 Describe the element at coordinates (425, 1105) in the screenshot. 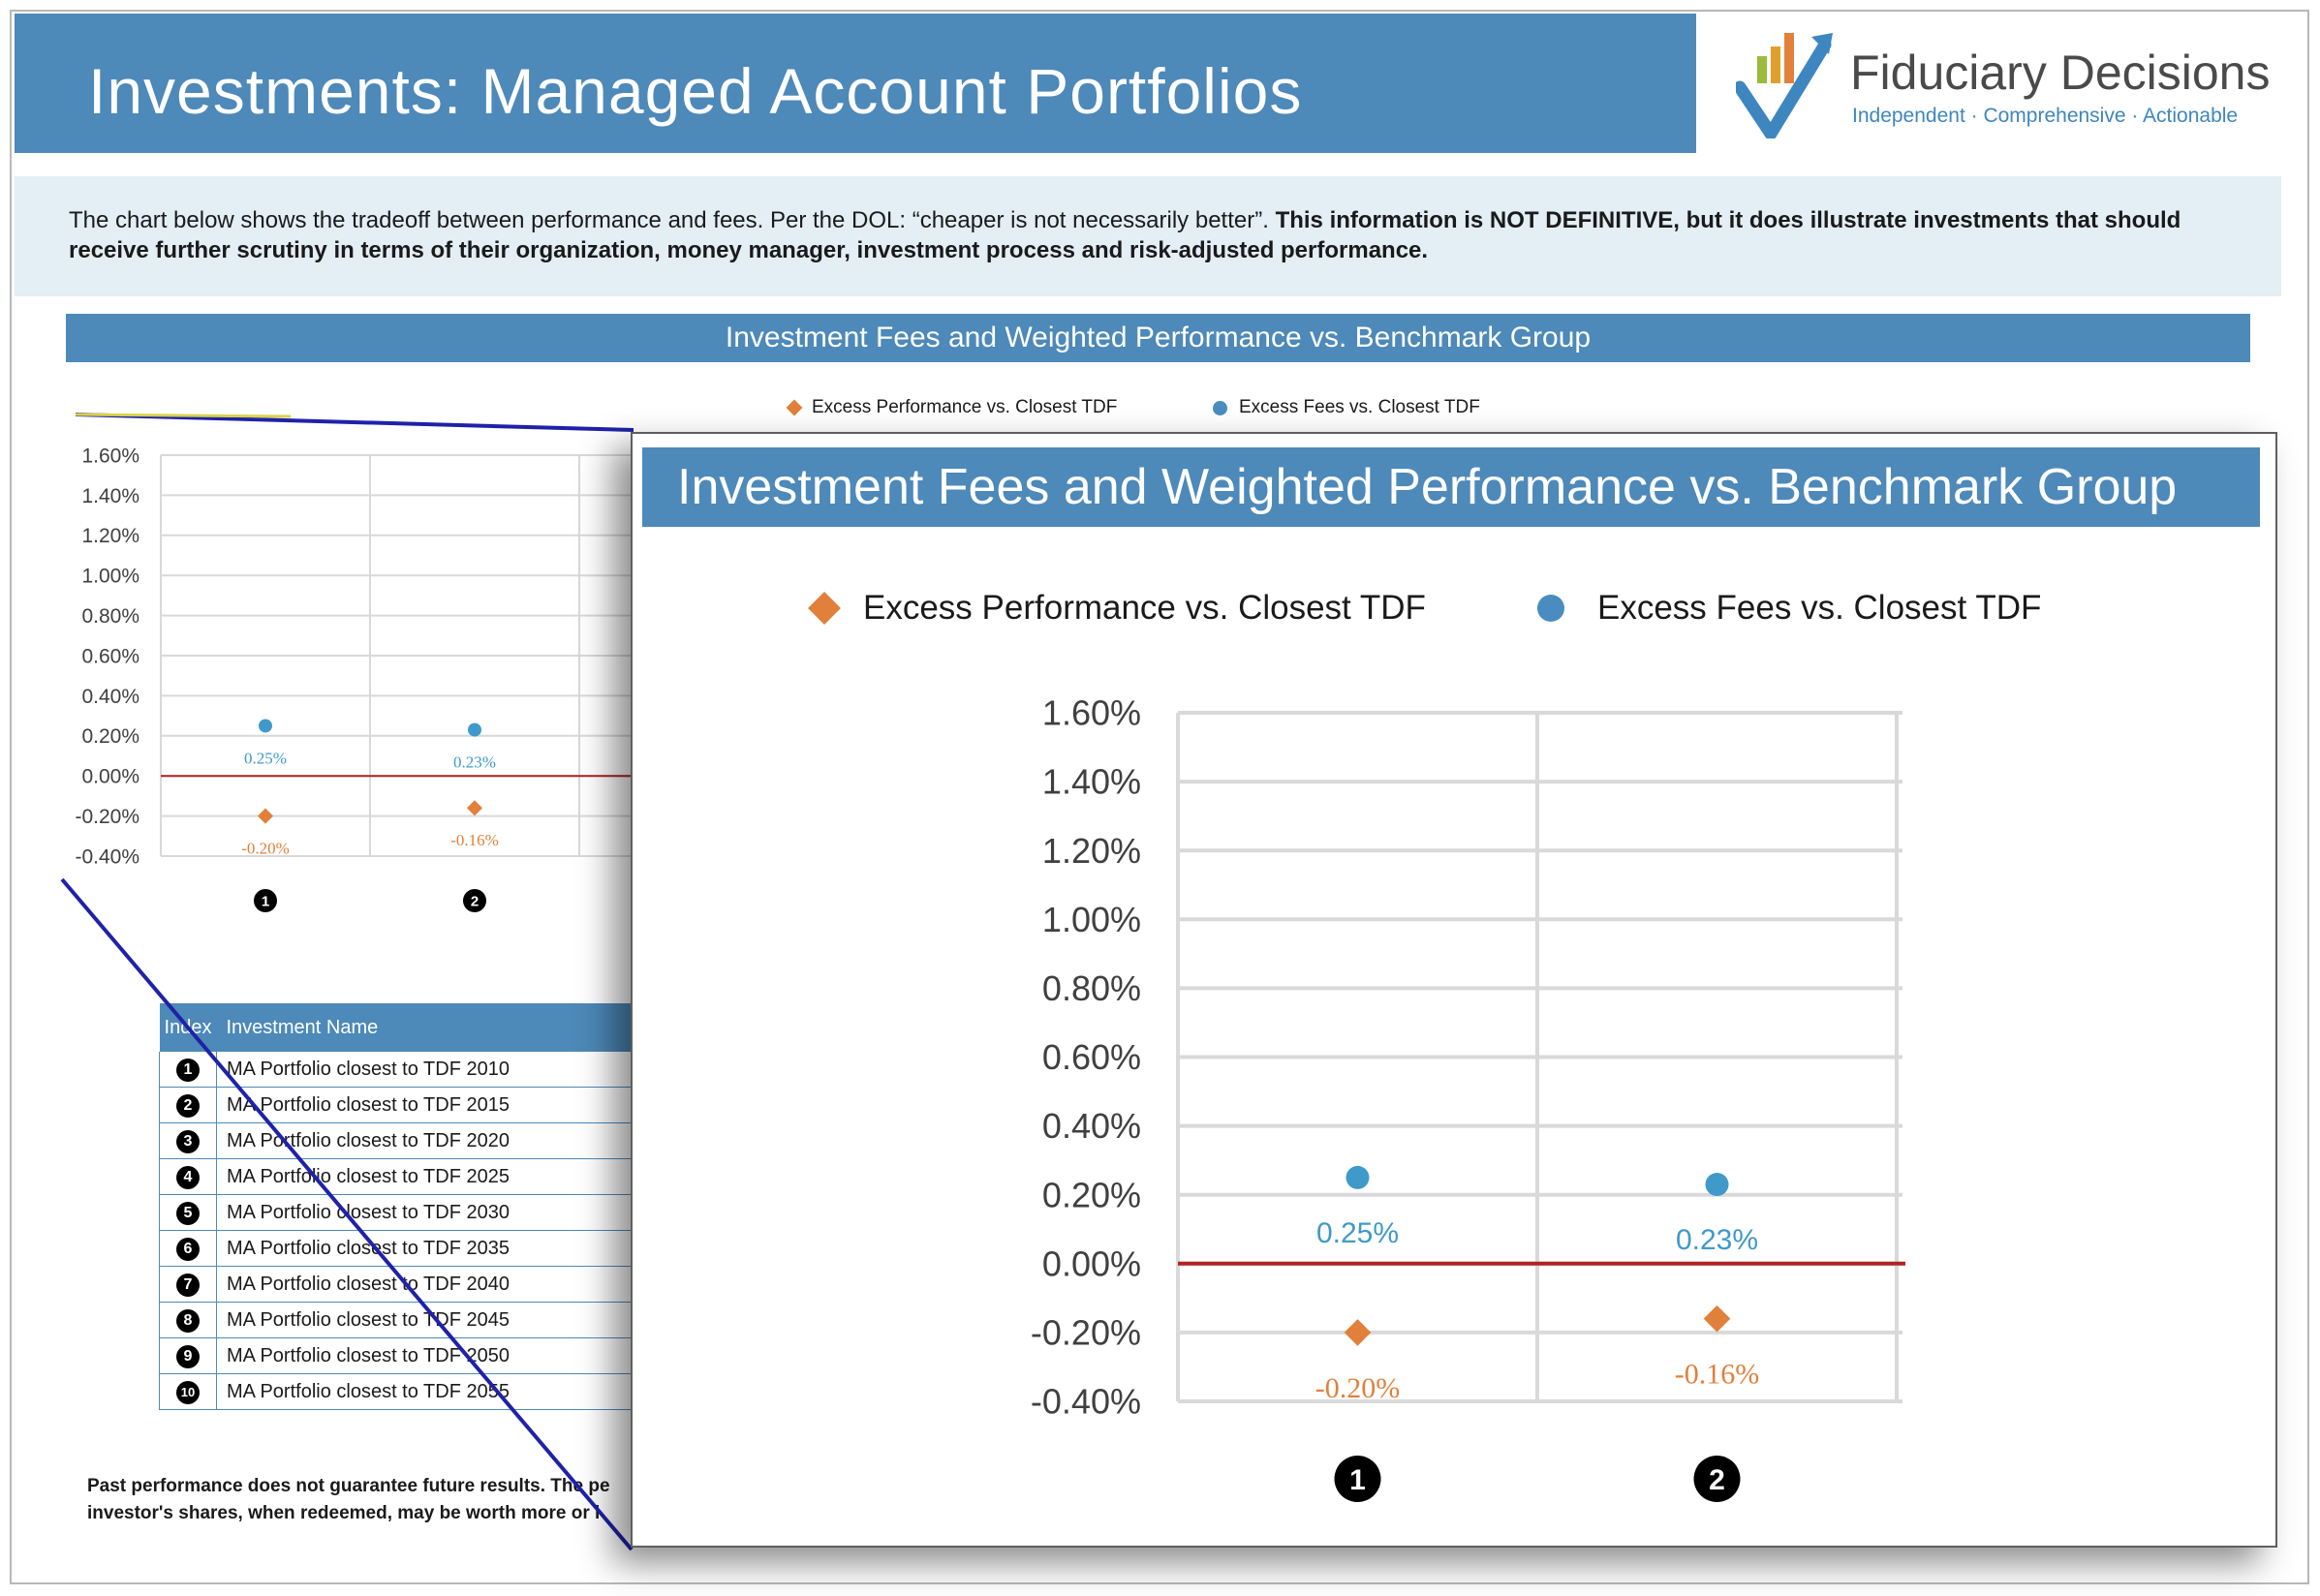

I see `table-cell-name: MA Portfolio closest to TDF 2015` at that location.